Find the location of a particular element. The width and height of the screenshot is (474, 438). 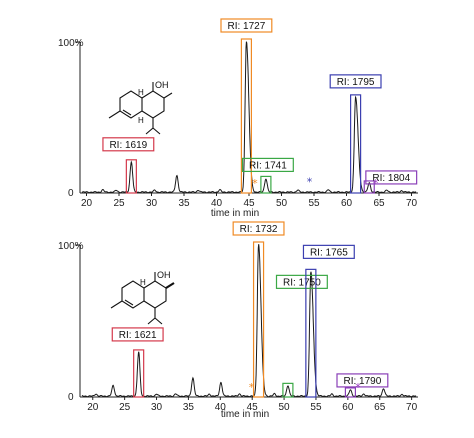

ri-label: RI: 1750 is located at coordinates (302, 282).